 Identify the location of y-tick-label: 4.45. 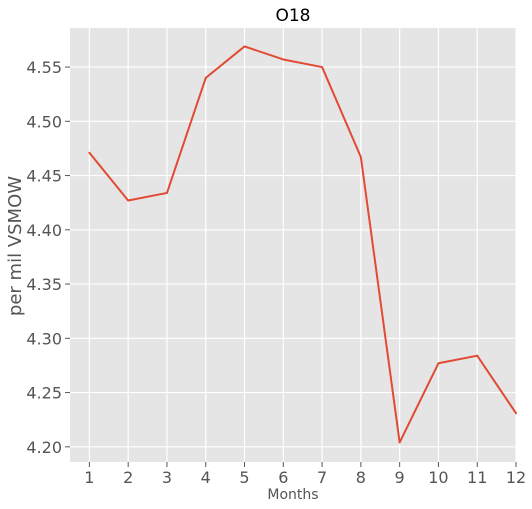
(44, 176).